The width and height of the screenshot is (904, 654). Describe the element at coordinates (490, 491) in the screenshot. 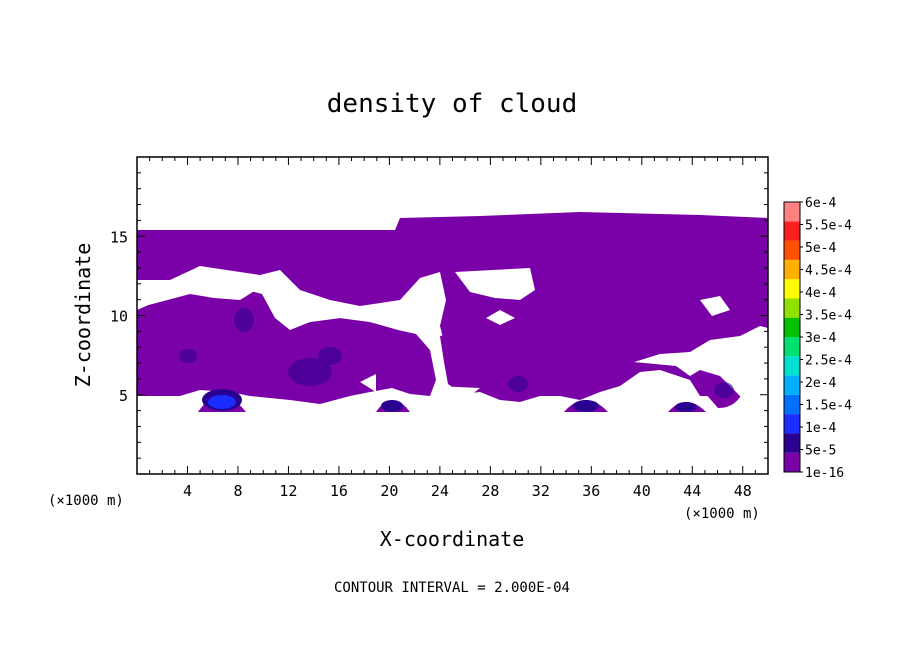

I see `x-tick-label: 28` at that location.